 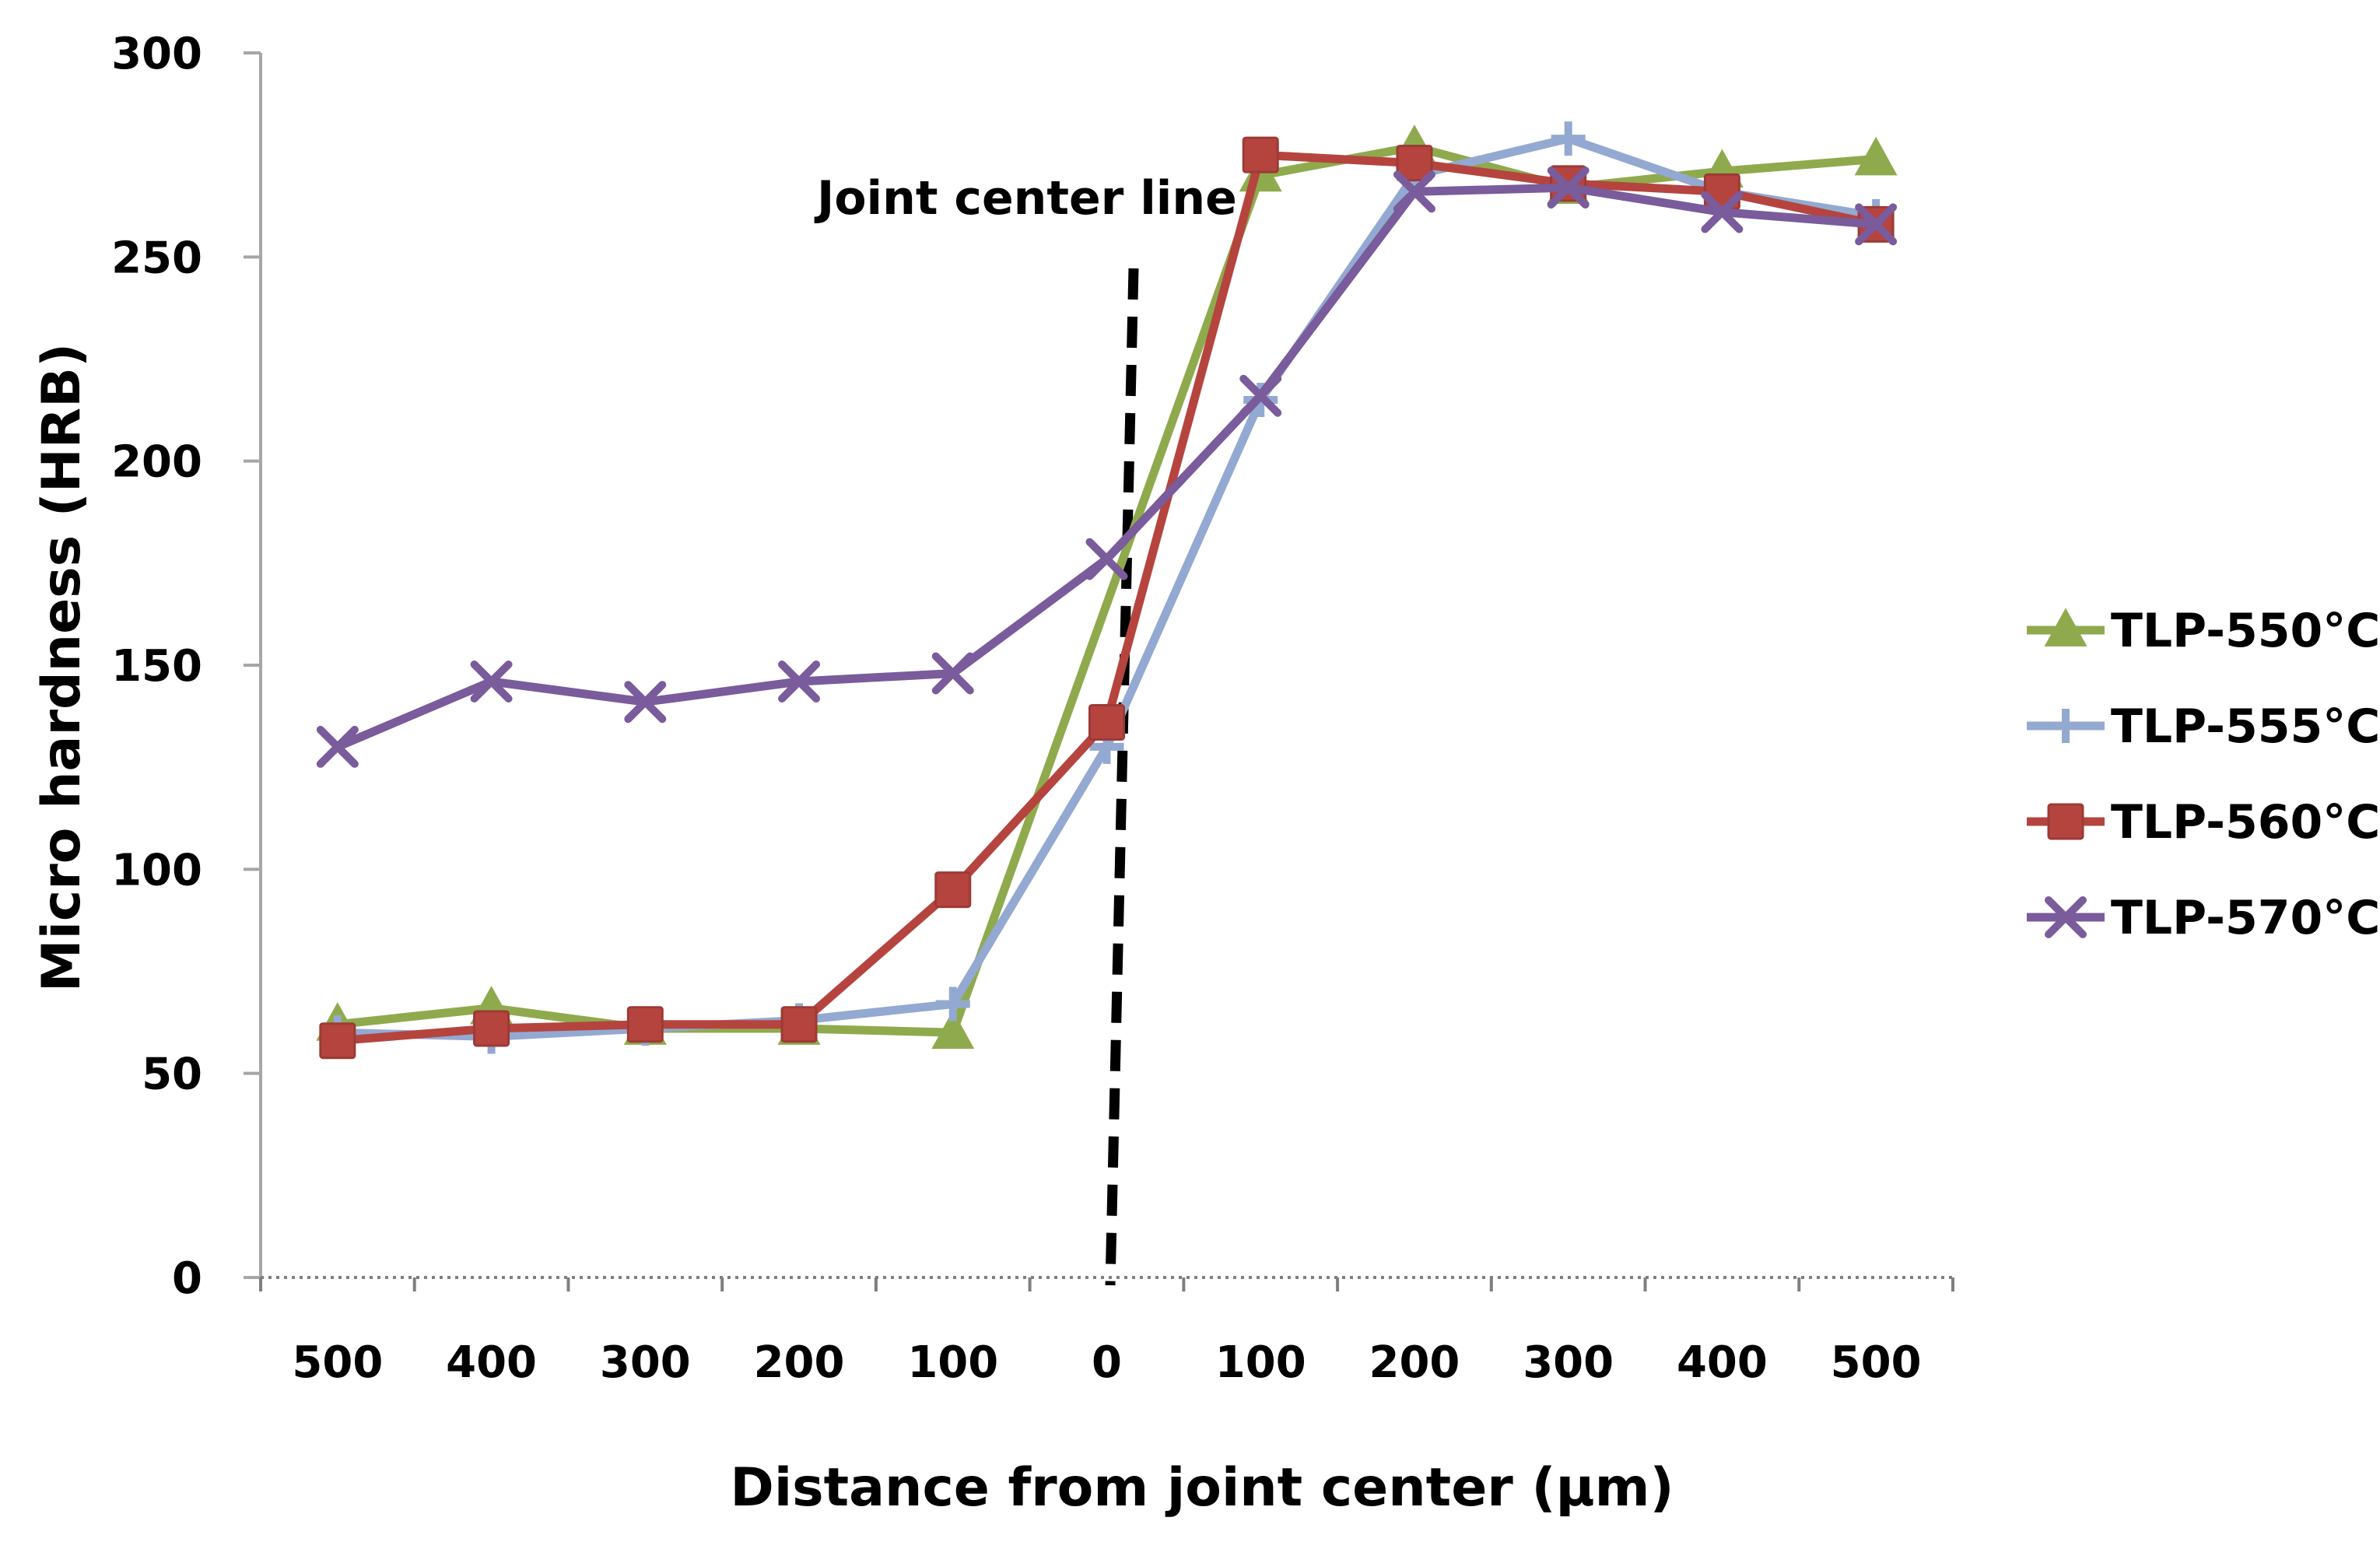 I want to click on y-axis-ticks: 0 50 100 150 200 250 300, so click(x=186, y=666).